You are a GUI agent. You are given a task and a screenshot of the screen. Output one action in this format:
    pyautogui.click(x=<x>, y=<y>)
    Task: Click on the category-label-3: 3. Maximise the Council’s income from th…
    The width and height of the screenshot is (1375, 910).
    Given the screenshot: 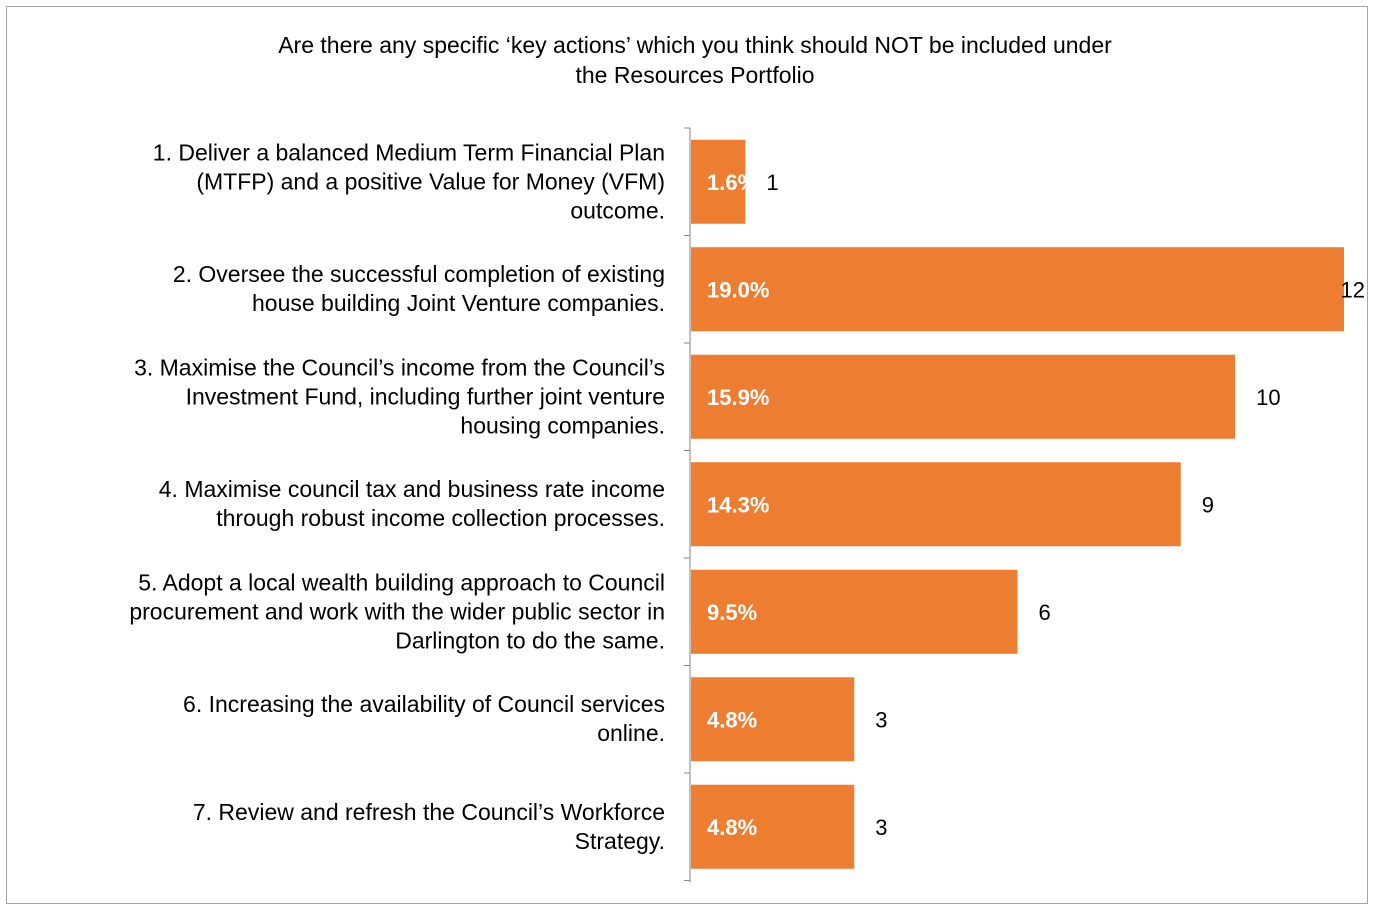 What is the action you would take?
    pyautogui.click(x=332, y=396)
    